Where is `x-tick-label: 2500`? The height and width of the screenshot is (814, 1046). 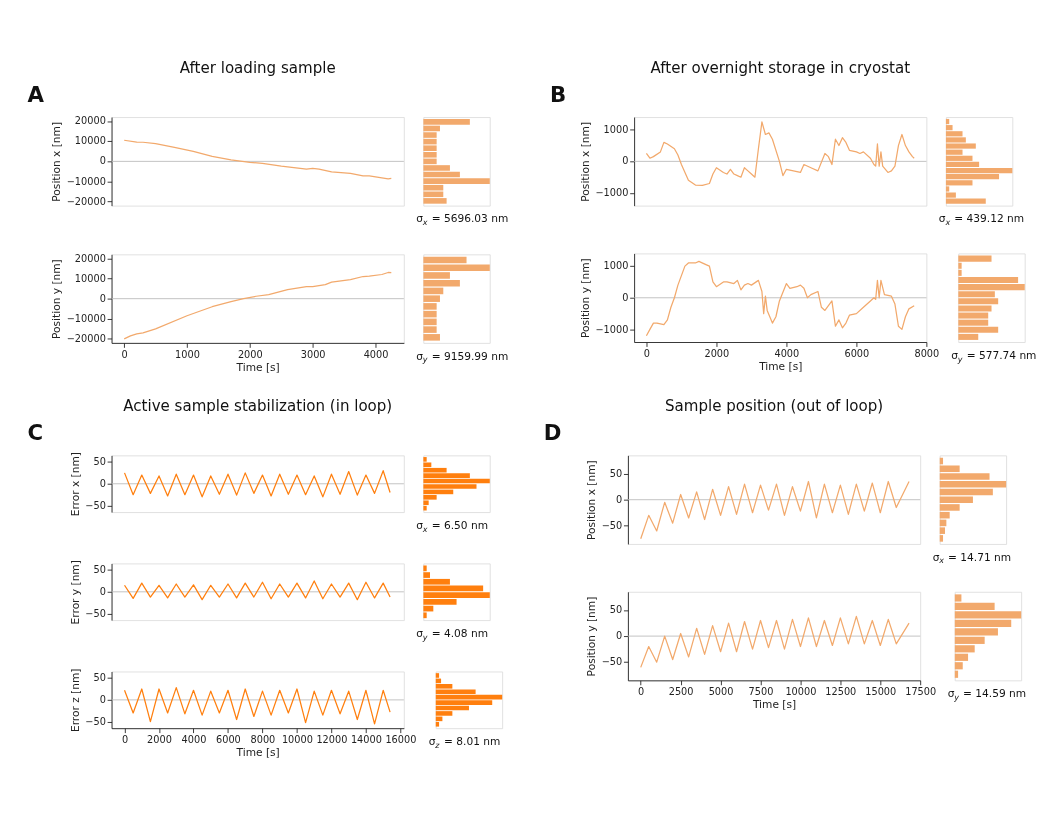 x-tick-label: 2500 is located at coordinates (681, 692).